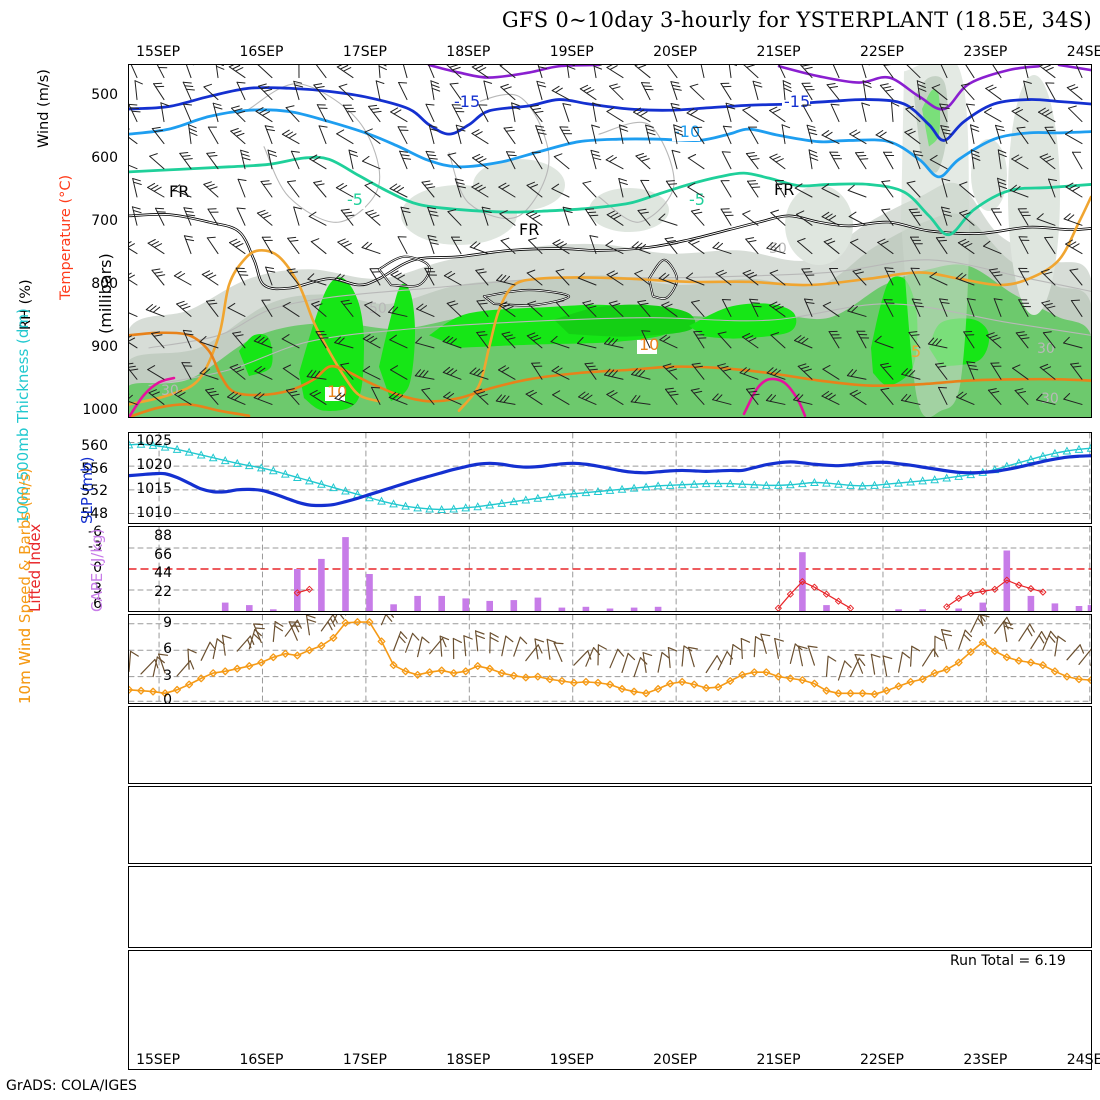 The height and width of the screenshot is (1100, 1100). What do you see at coordinates (94, 468) in the screenshot?
I see `y-tick-556: 556` at bounding box center [94, 468].